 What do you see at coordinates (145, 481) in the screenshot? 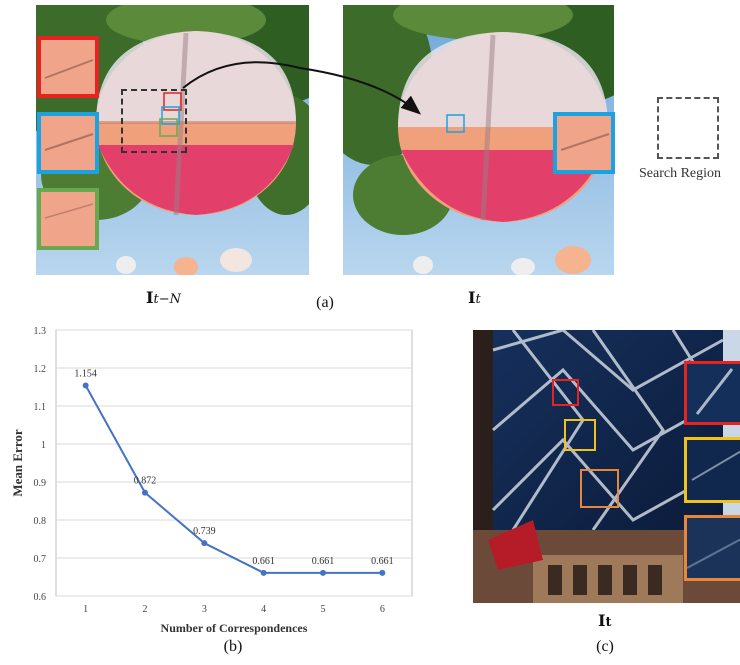
I see `data-label: 0.872` at bounding box center [145, 481].